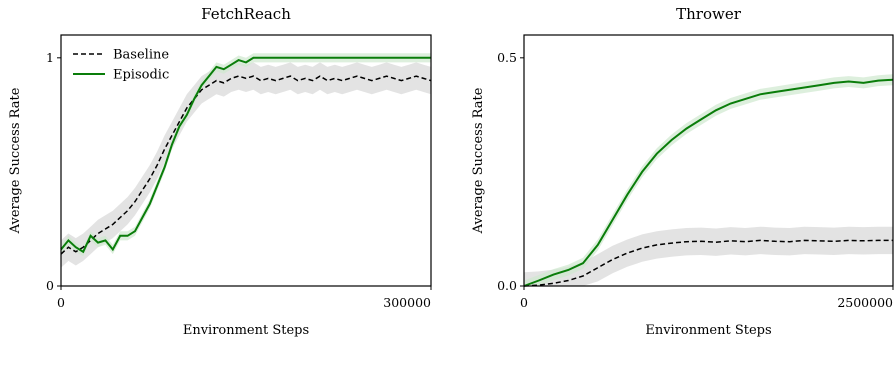 The height and width of the screenshot is (368, 894). Describe the element at coordinates (50, 285) in the screenshot. I see `y-tick-label: 0` at that location.